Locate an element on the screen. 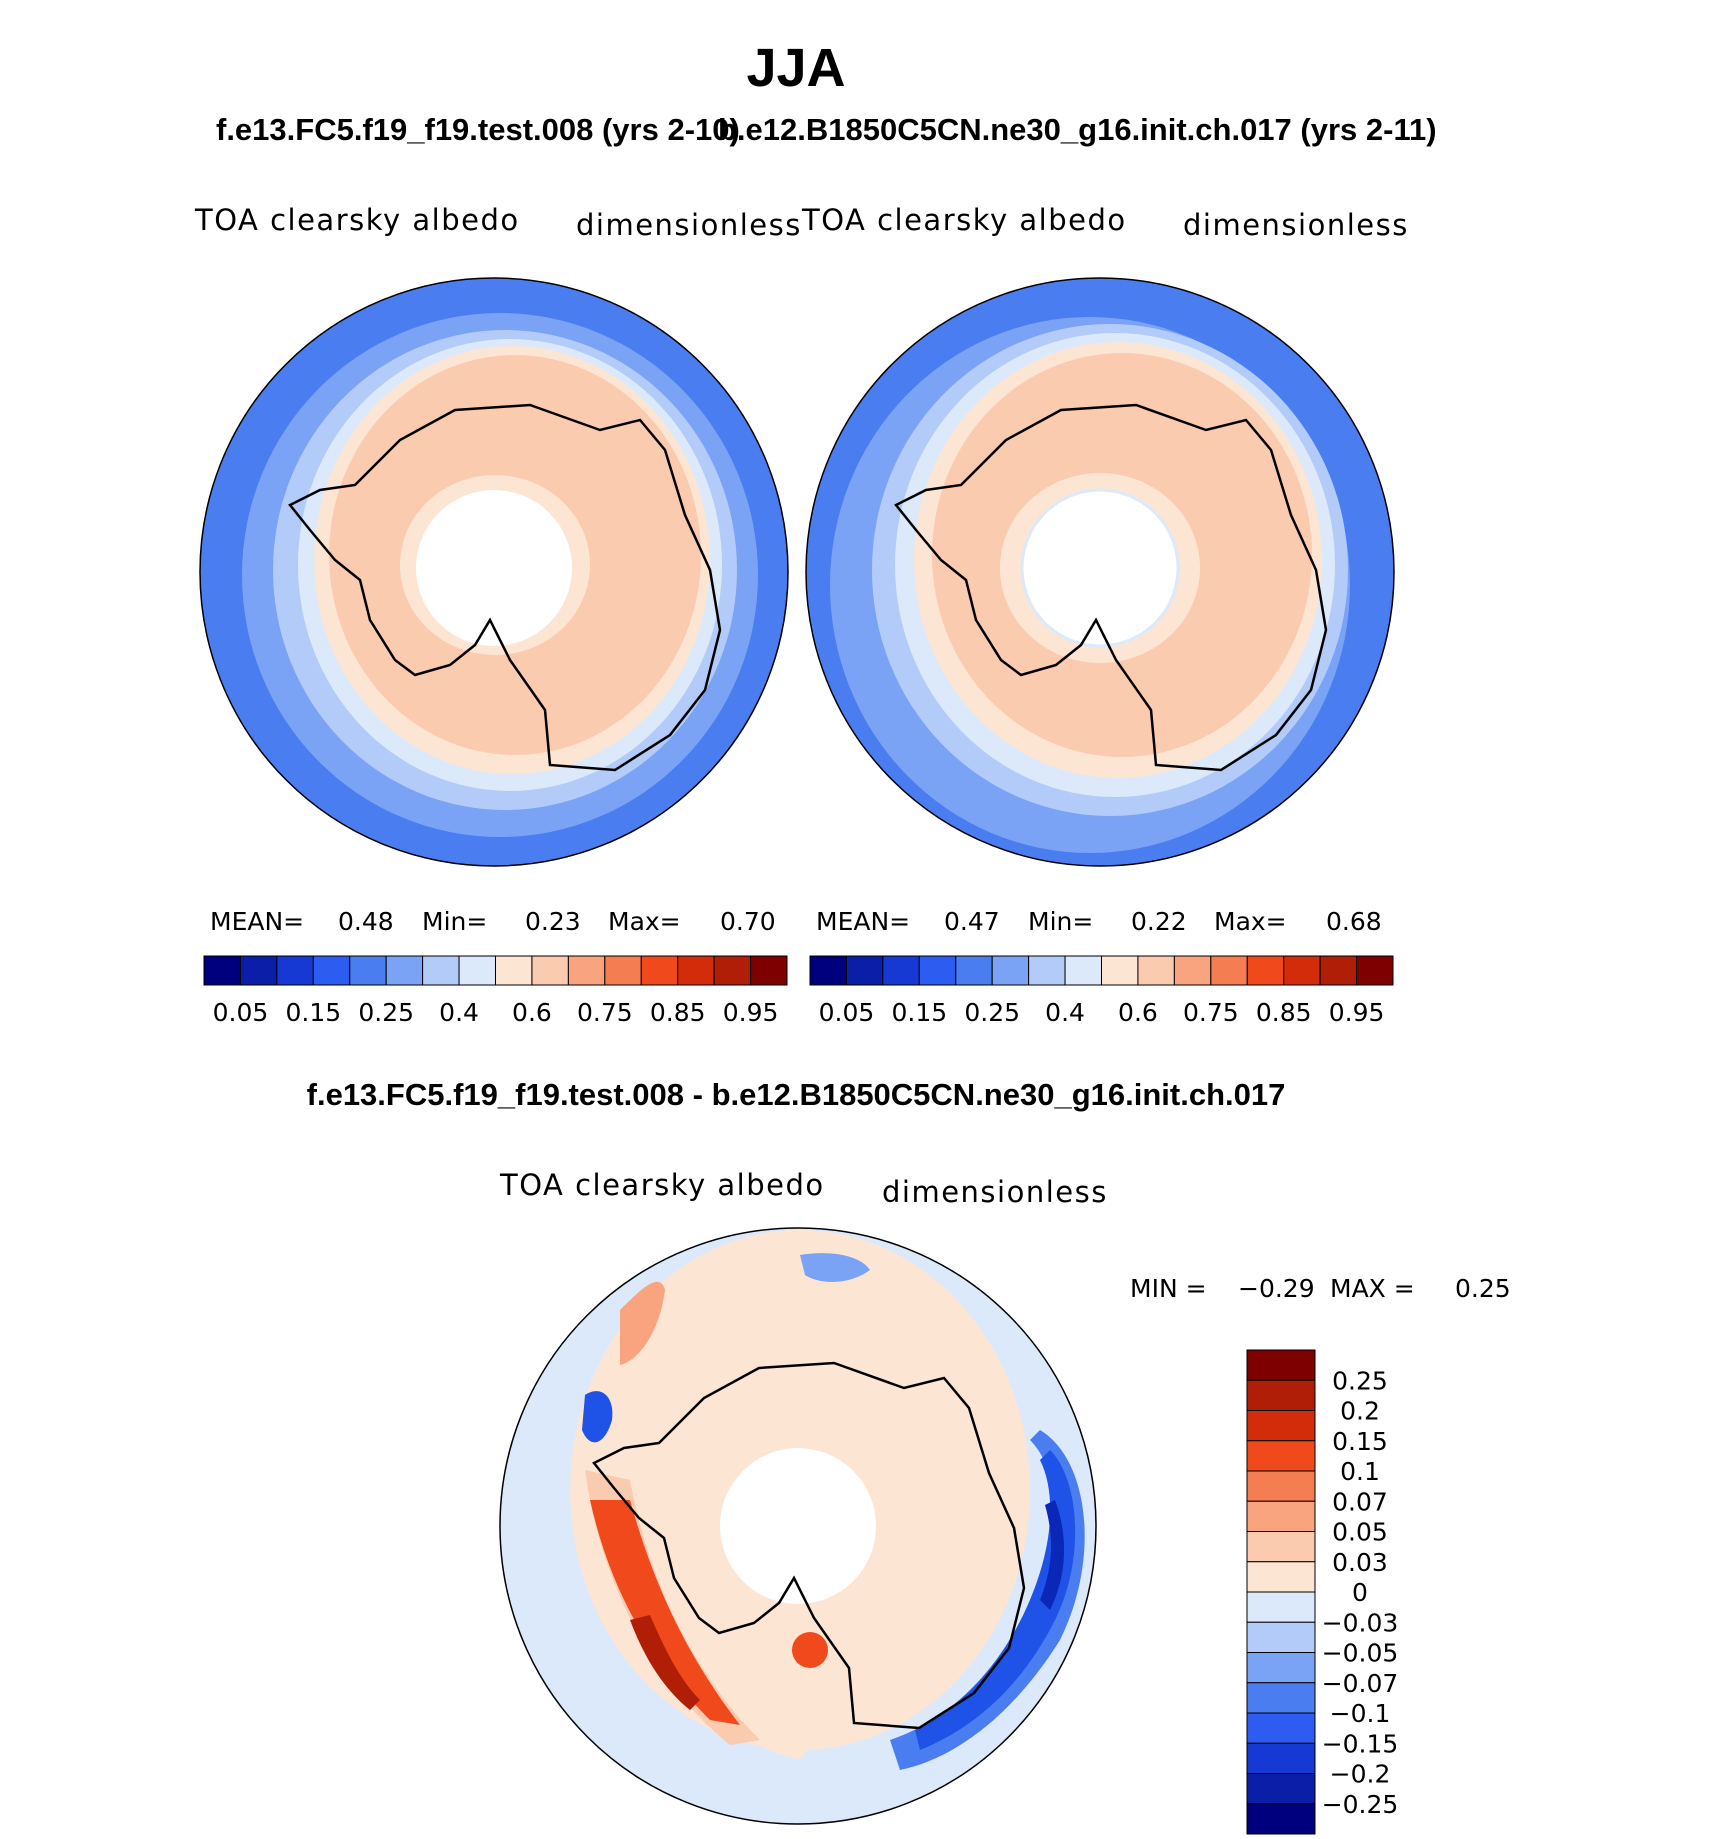 This screenshot has height=1839, width=1710. diff-max-label: MAX = is located at coordinates (1372, 1288).